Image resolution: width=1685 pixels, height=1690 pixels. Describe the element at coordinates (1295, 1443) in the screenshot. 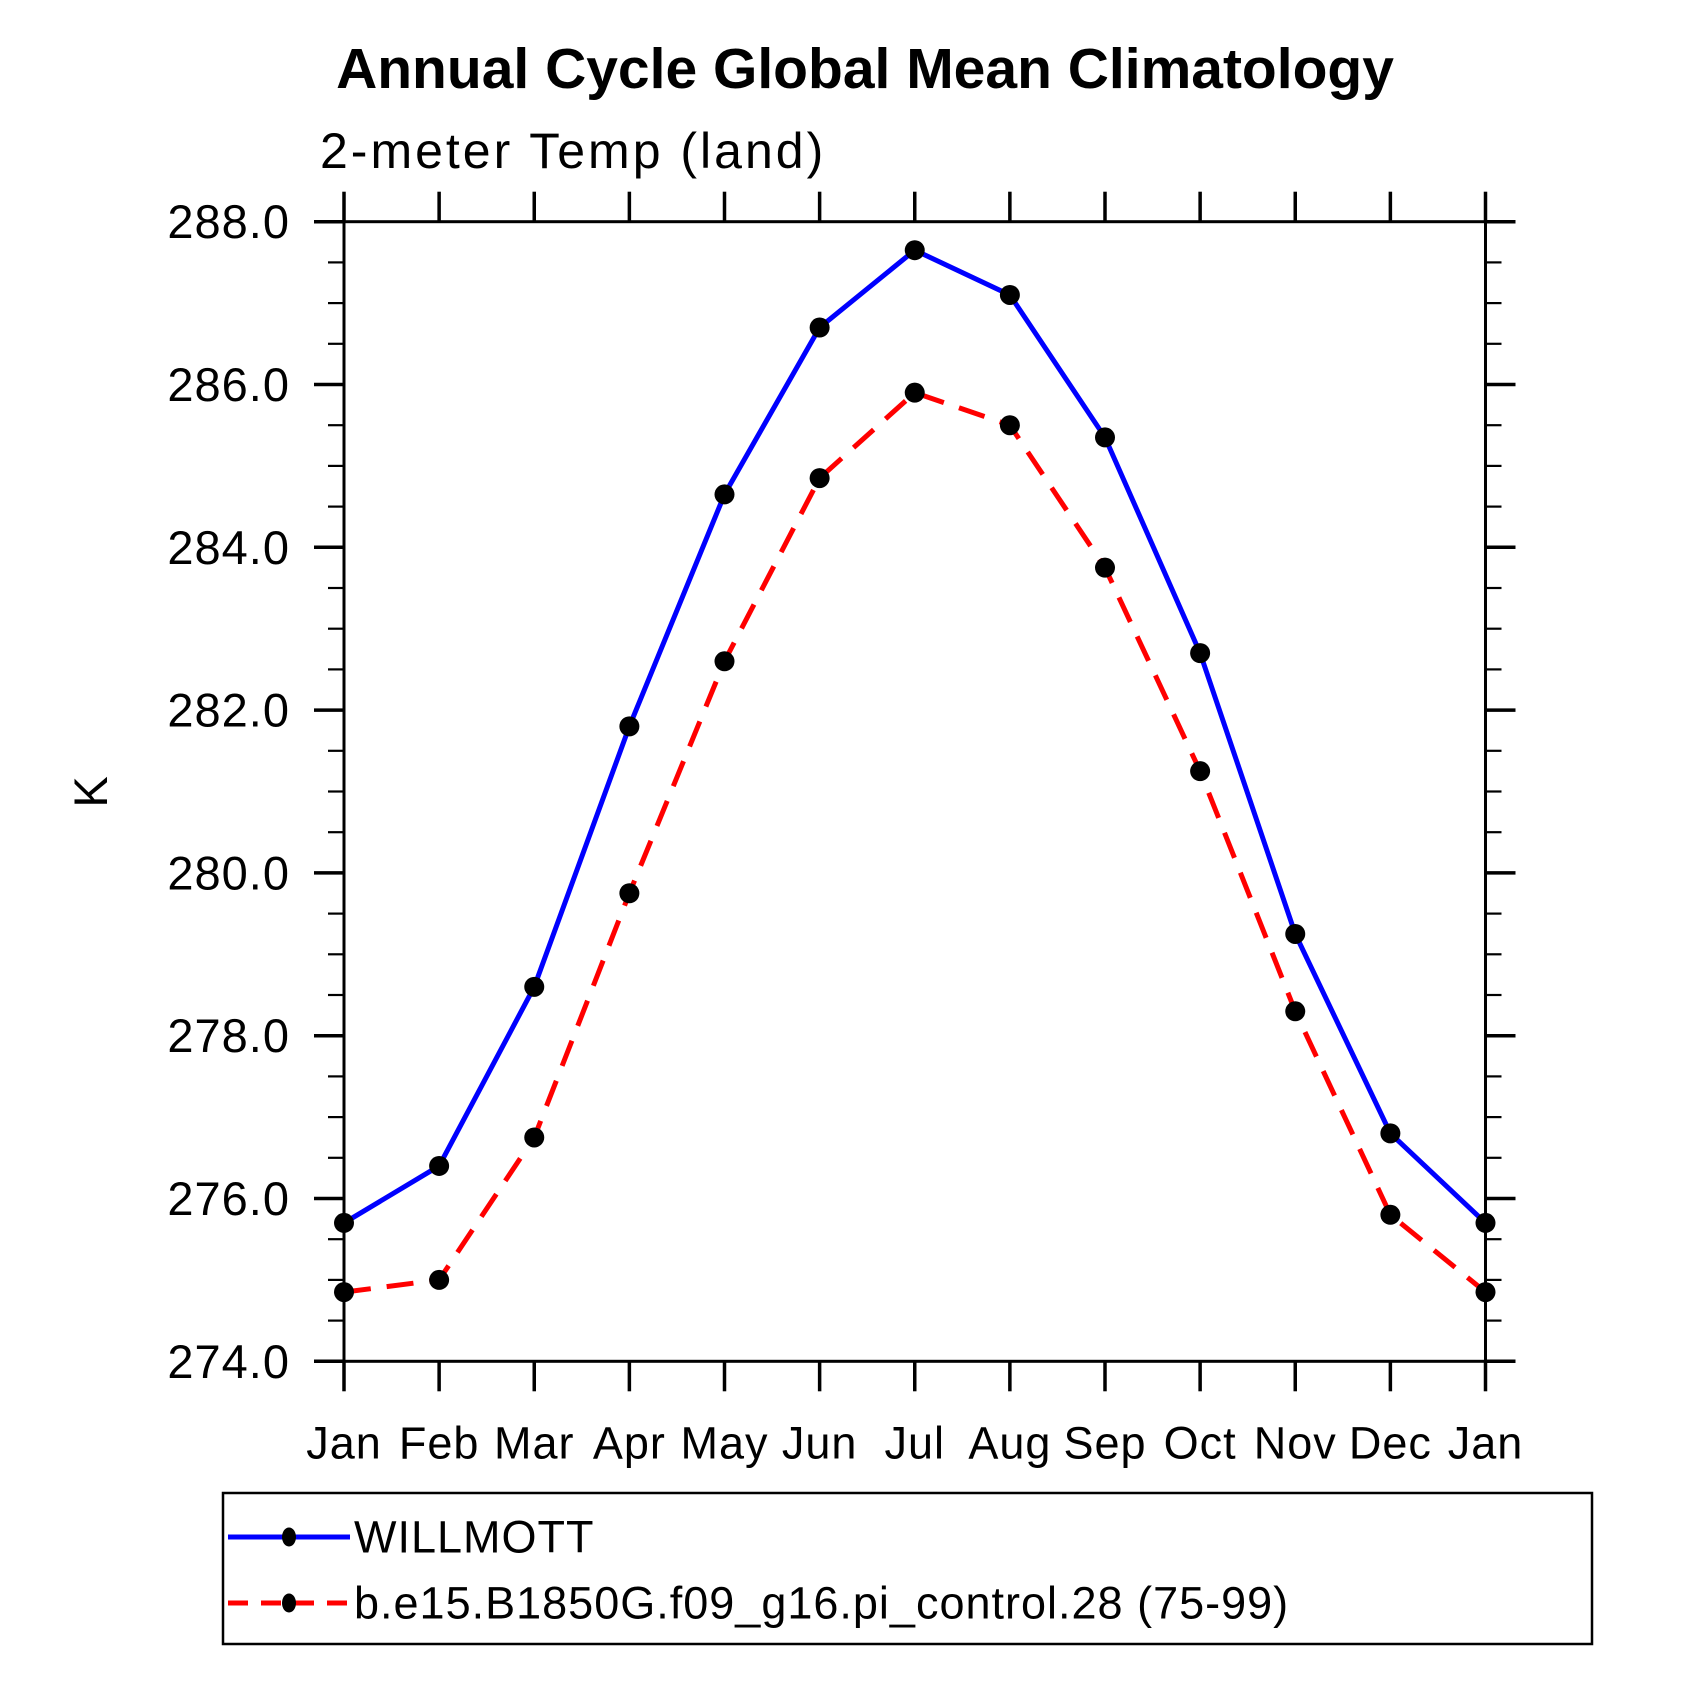

I see `x-tick-label: Nov` at that location.